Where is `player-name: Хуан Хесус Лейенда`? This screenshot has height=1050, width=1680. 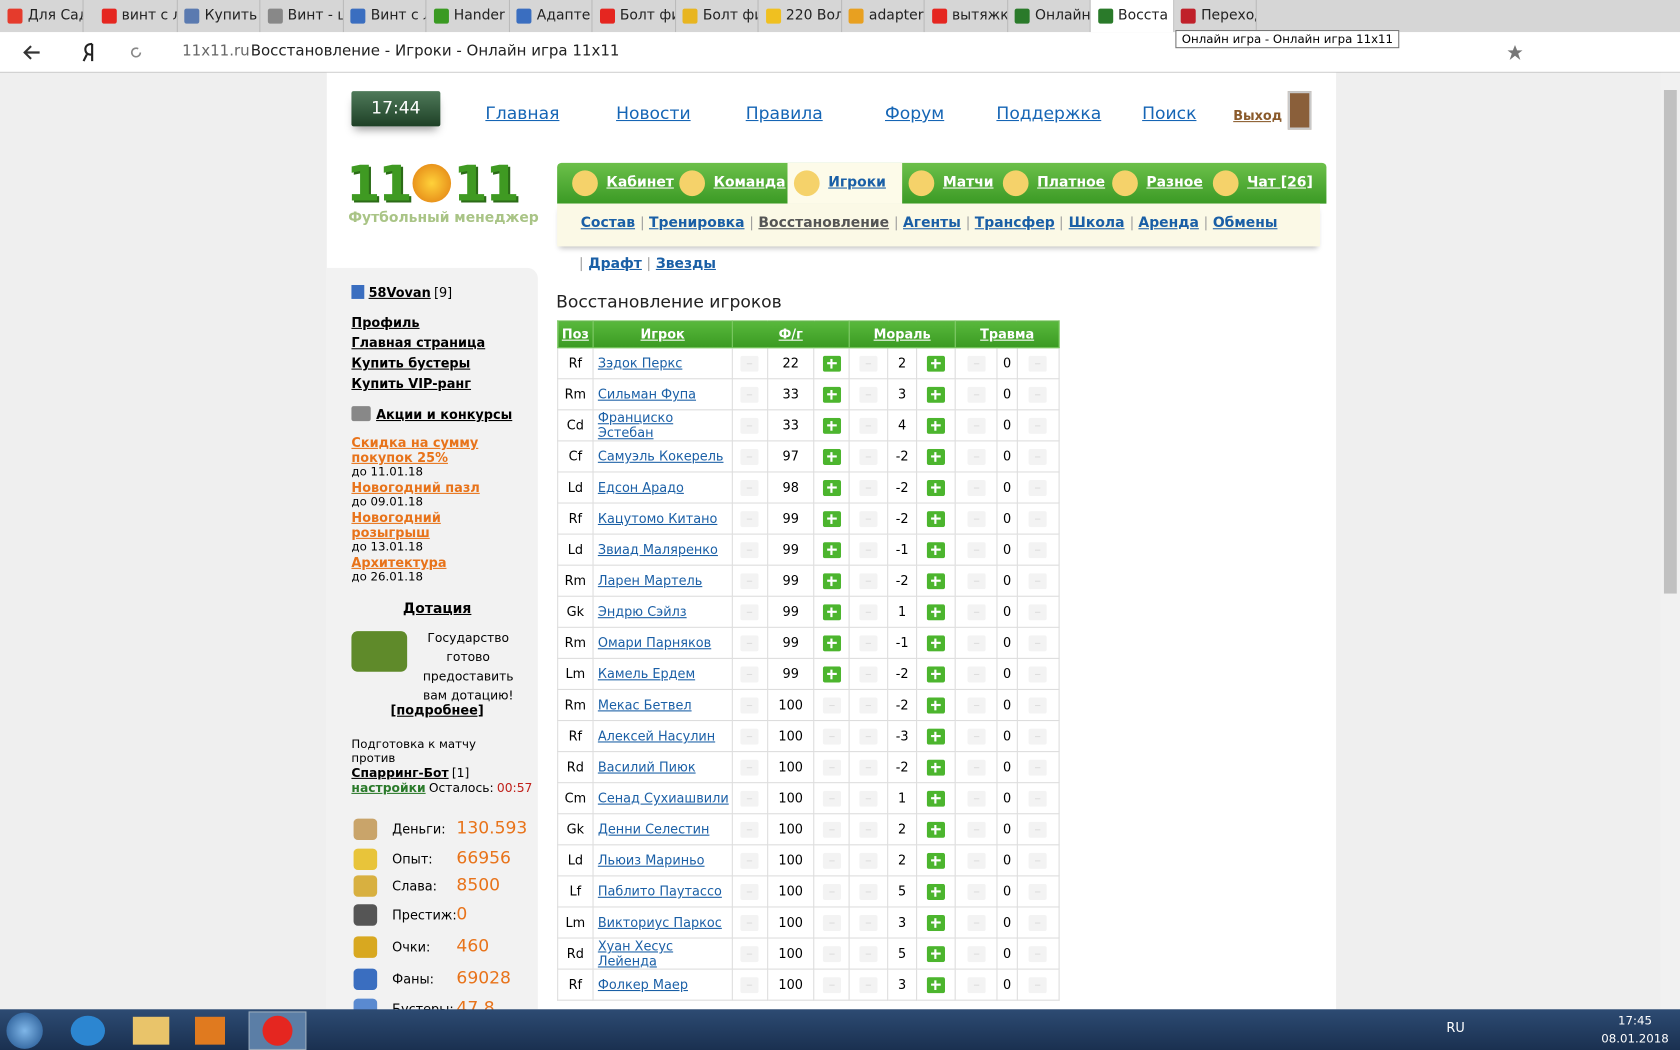 player-name: Хуан Хесус Лейенда is located at coordinates (635, 953).